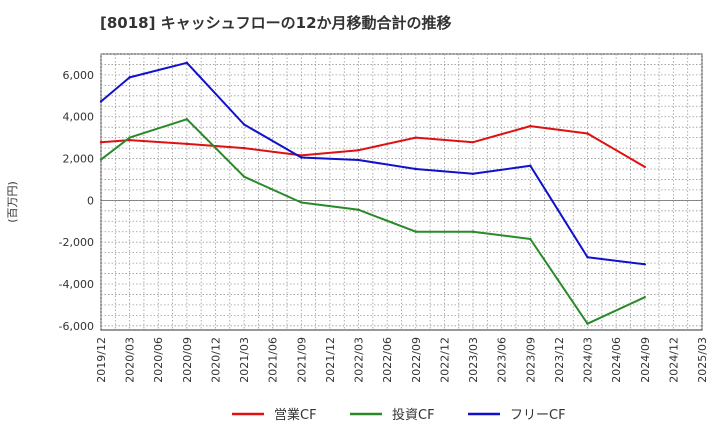  Describe the element at coordinates (273, 360) in the screenshot. I see `x-tick-label: 2021/06` at that location.